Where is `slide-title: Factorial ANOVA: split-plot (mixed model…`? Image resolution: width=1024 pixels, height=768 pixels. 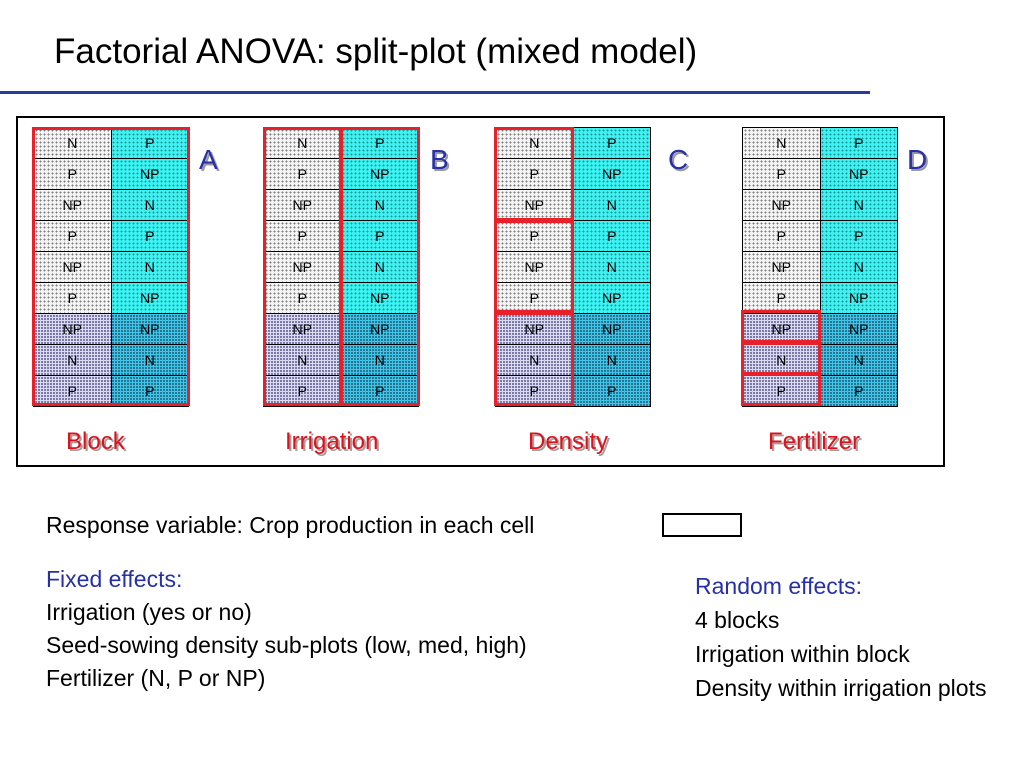 slide-title: Factorial ANOVA: split-plot (mixed model… is located at coordinates (376, 51).